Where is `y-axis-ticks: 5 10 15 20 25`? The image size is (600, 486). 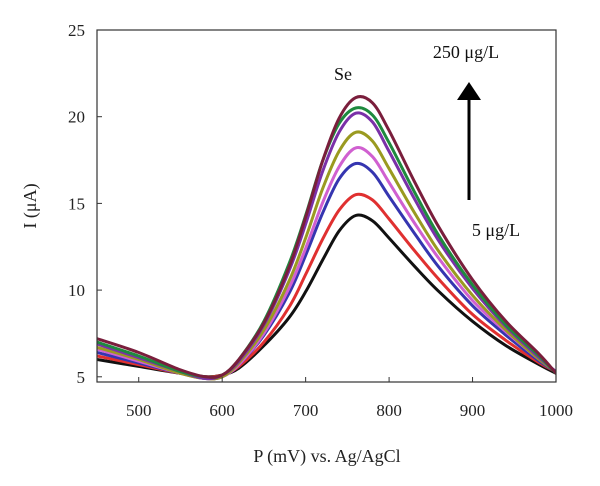
y-axis-ticks: 5 10 15 20 25 is located at coordinates (85, 204).